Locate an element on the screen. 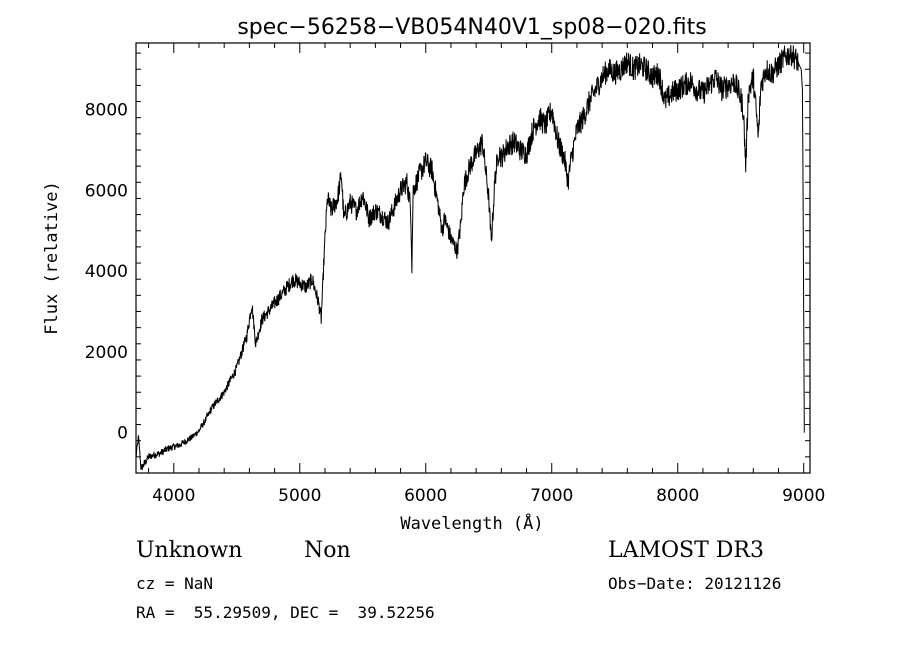  x-tick-label: 8000 is located at coordinates (677, 496).